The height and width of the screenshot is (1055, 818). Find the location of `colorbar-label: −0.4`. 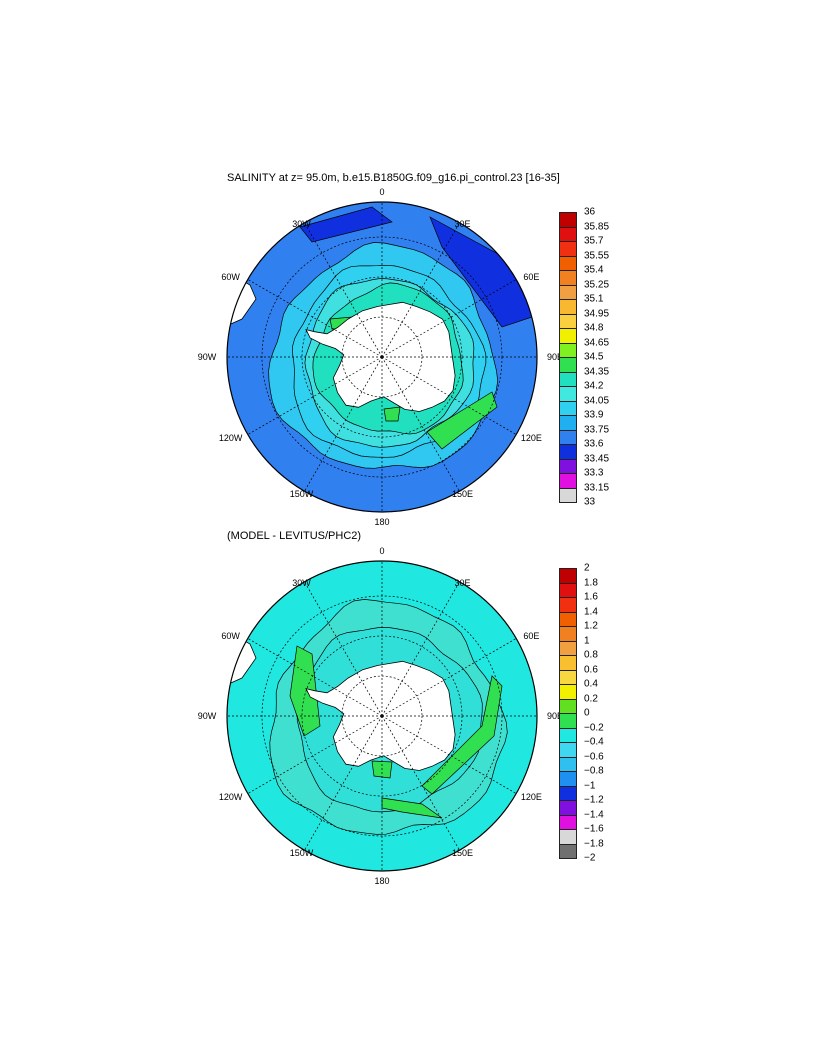

colorbar-label: −0.4 is located at coordinates (594, 742).